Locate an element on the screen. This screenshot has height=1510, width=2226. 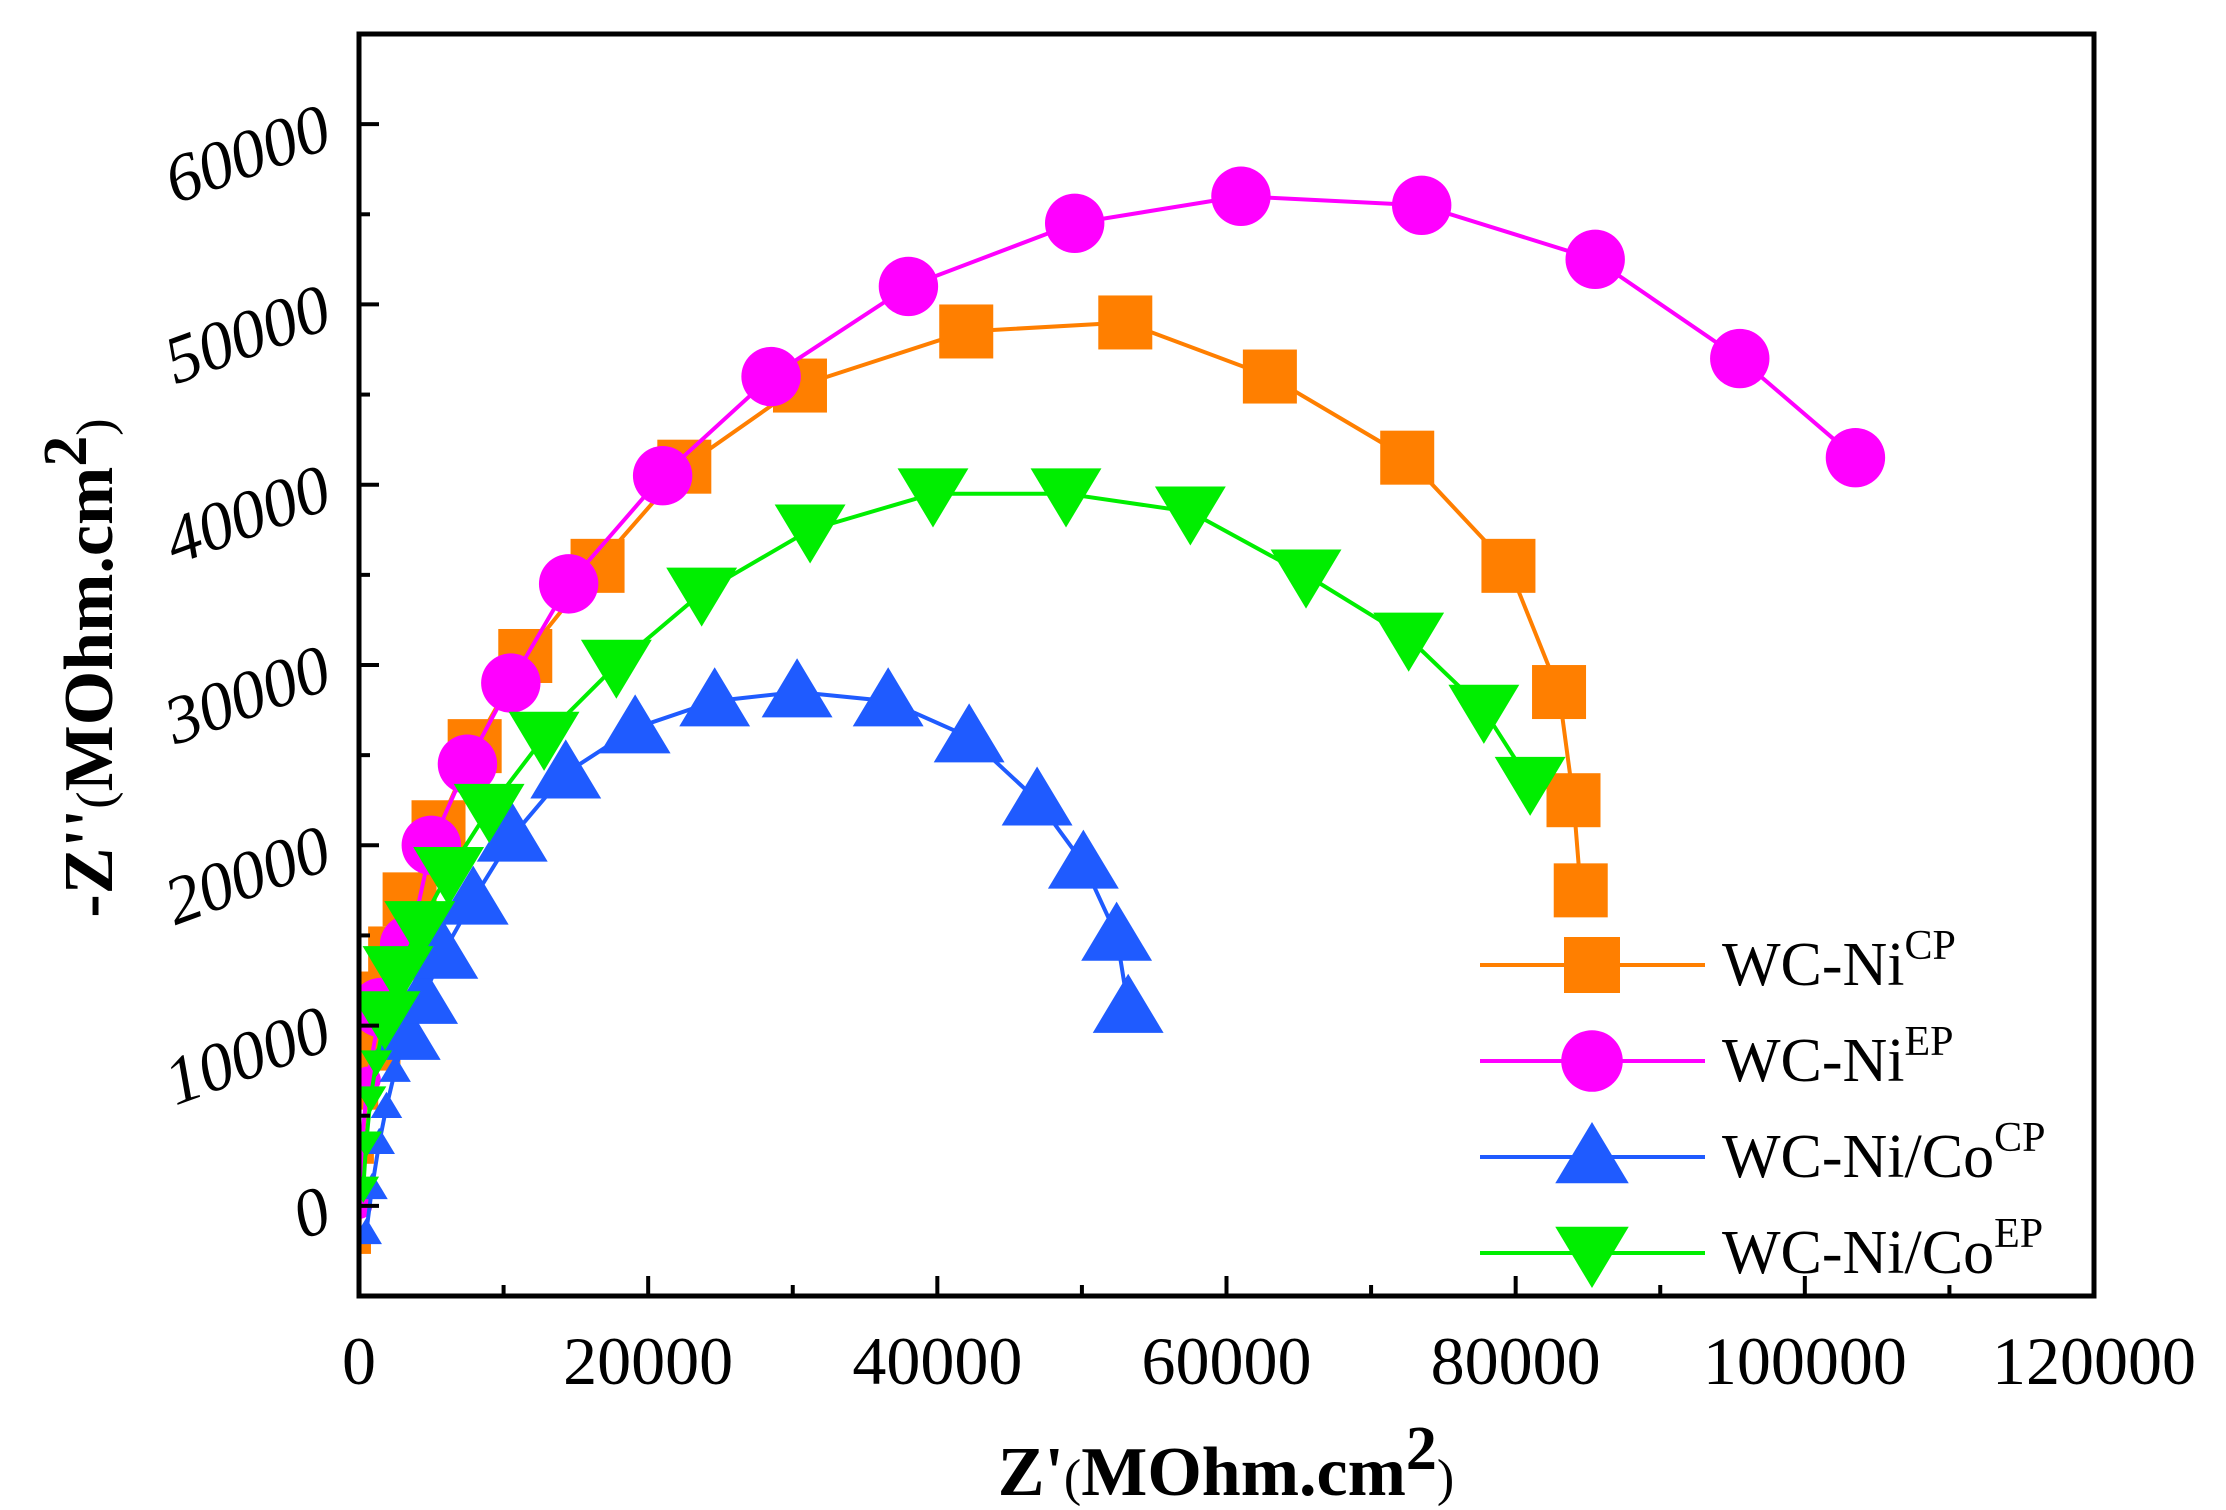
y-axis-title-unit: MOhm.cm is located at coordinates (89, 629).